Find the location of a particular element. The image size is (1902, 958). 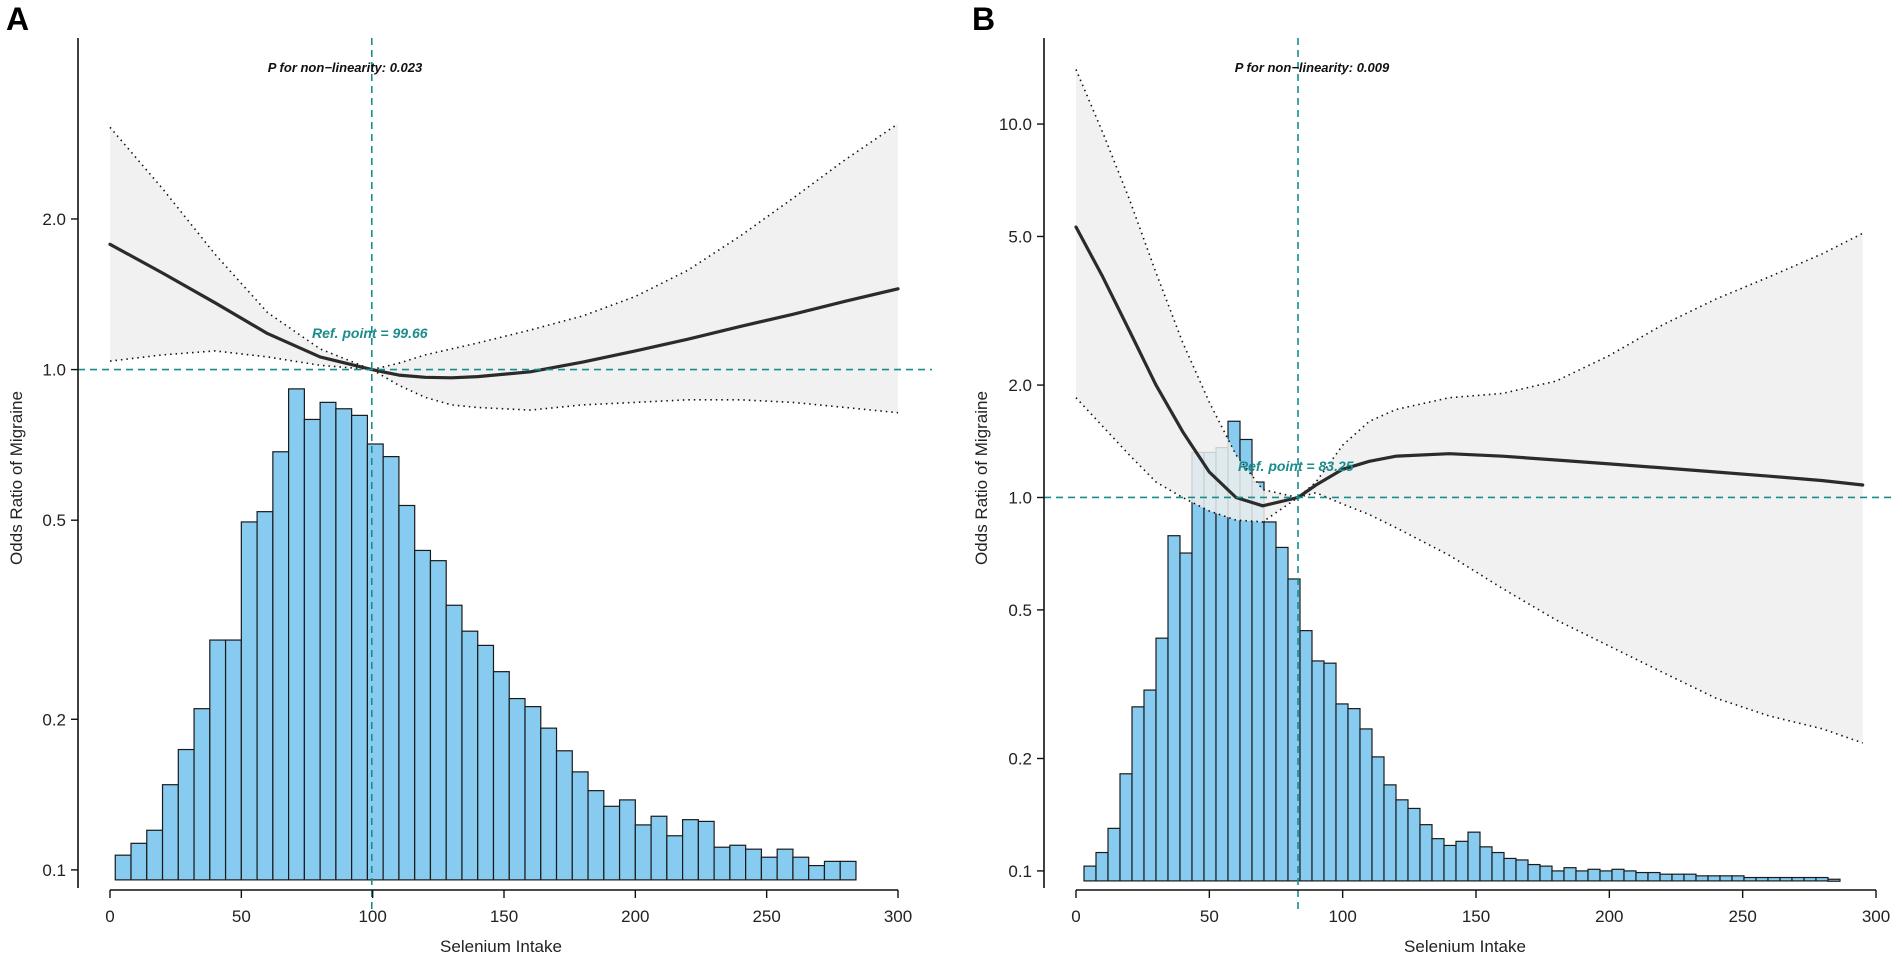

x-tick-label: 0 is located at coordinates (1075, 916).